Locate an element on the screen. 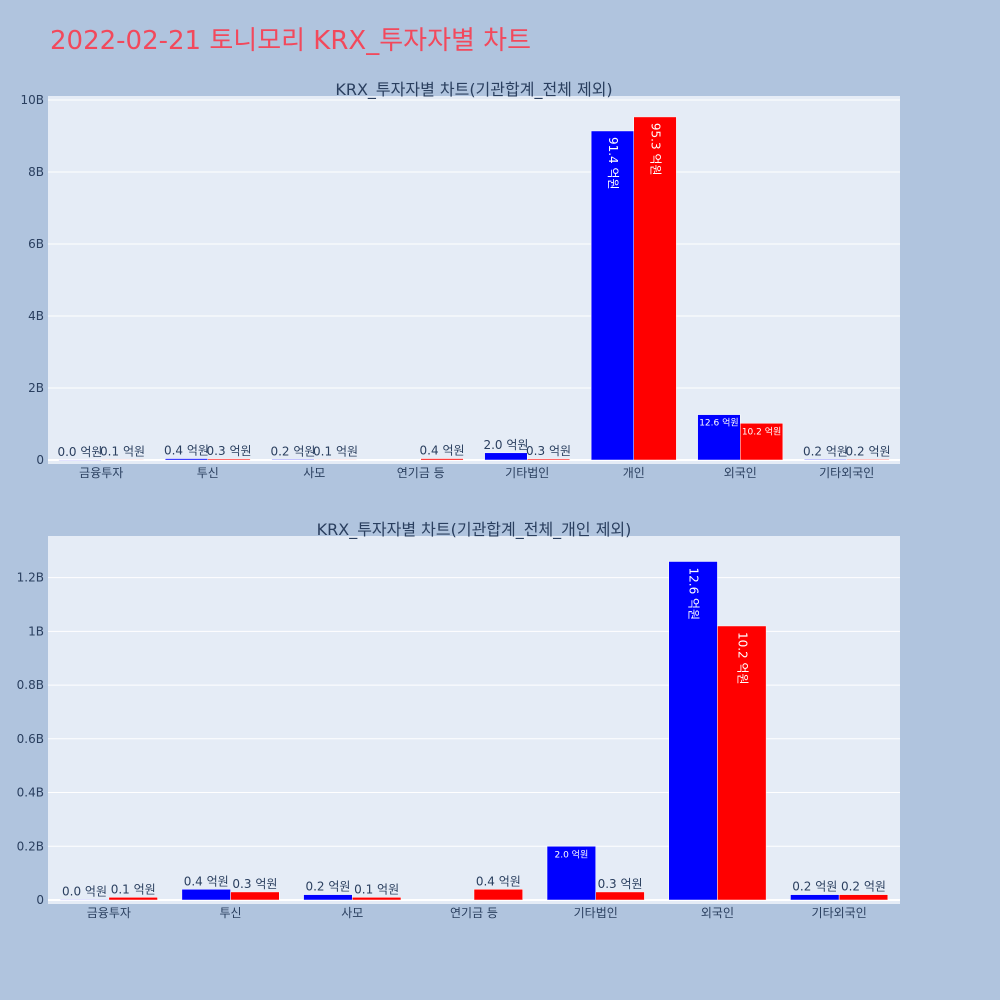 The width and height of the screenshot is (1000, 1000). page-title: 2022-02-21 토니모리 KRX_투자자별 차트 is located at coordinates (290, 41).